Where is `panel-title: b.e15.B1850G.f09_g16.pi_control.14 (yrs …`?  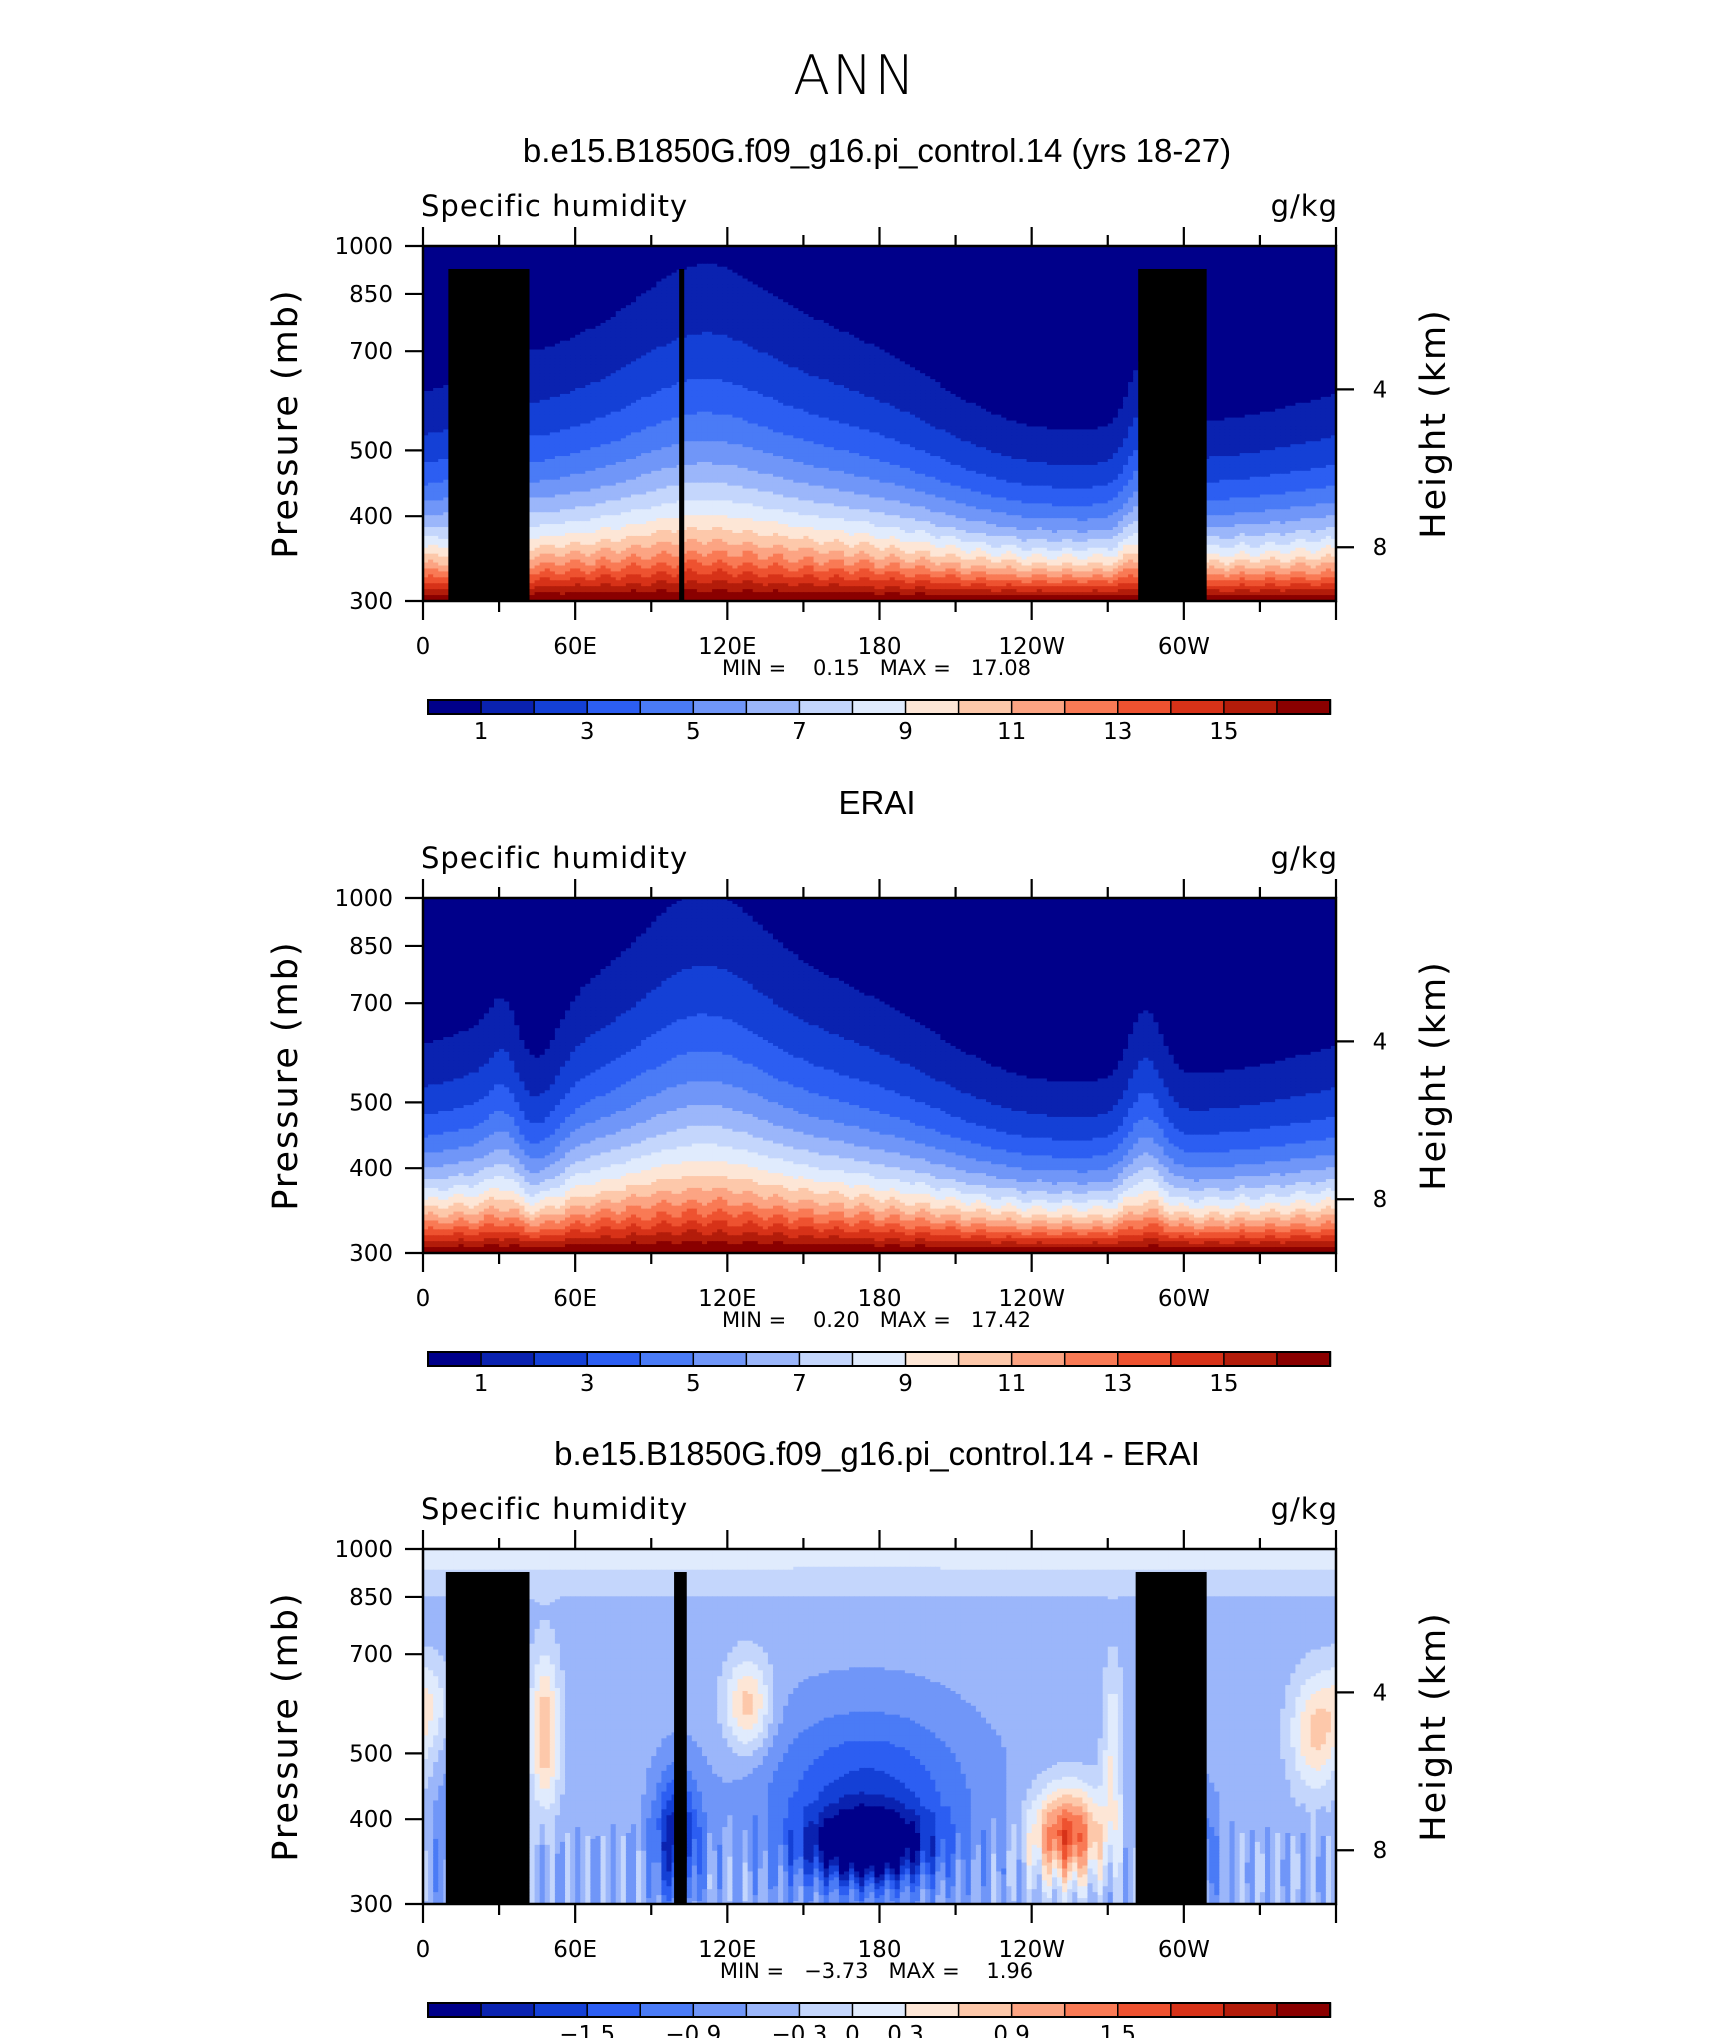 panel-title: b.e15.B1850G.f09_g16.pi_control.14 (yrs … is located at coordinates (877, 150).